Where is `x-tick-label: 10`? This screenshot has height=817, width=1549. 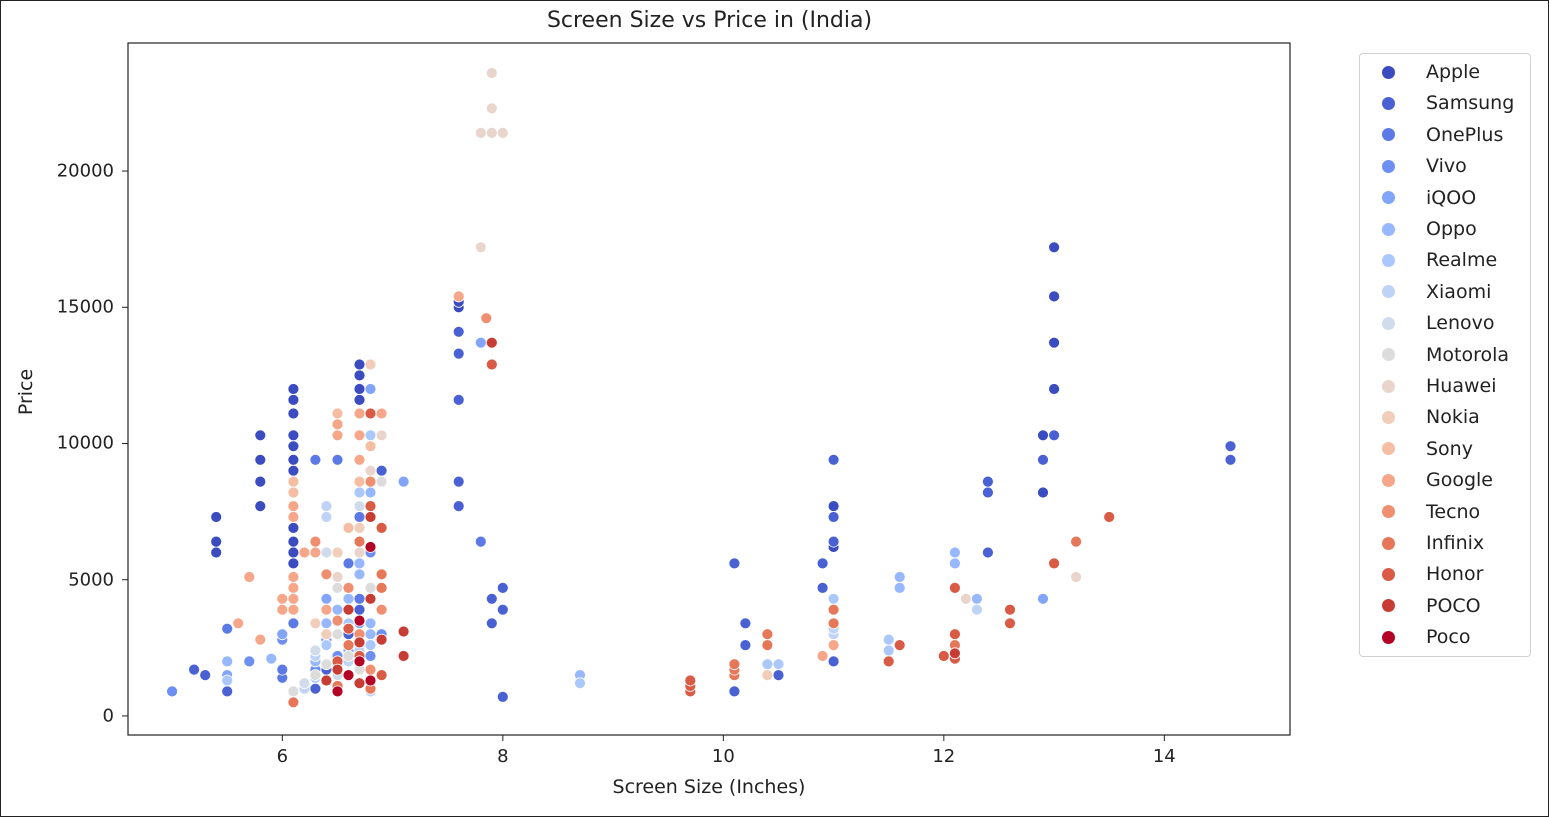
x-tick-label: 10 is located at coordinates (723, 756).